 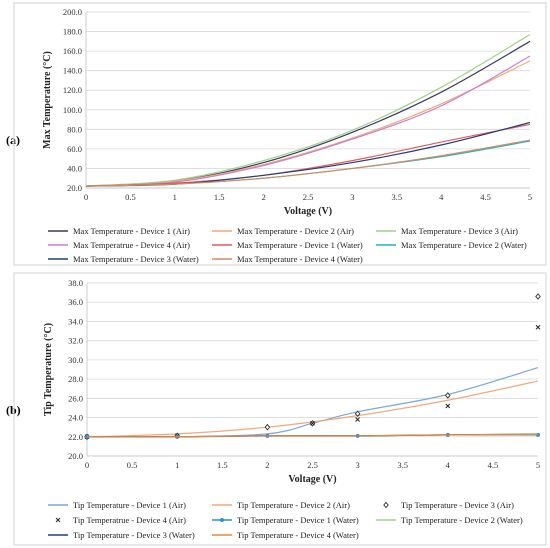 I want to click on legend-item: Tip Temperature - Device 3 (Water), so click(x=121, y=535).